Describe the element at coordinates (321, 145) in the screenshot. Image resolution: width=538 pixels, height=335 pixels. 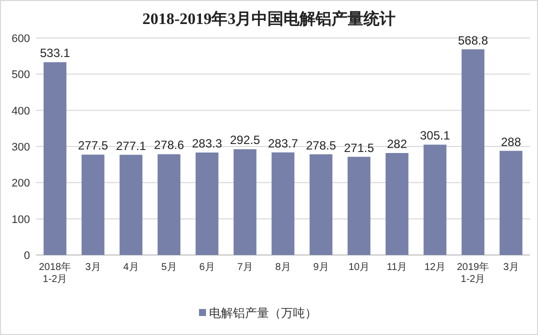
I see `data-label: 278.5` at that location.